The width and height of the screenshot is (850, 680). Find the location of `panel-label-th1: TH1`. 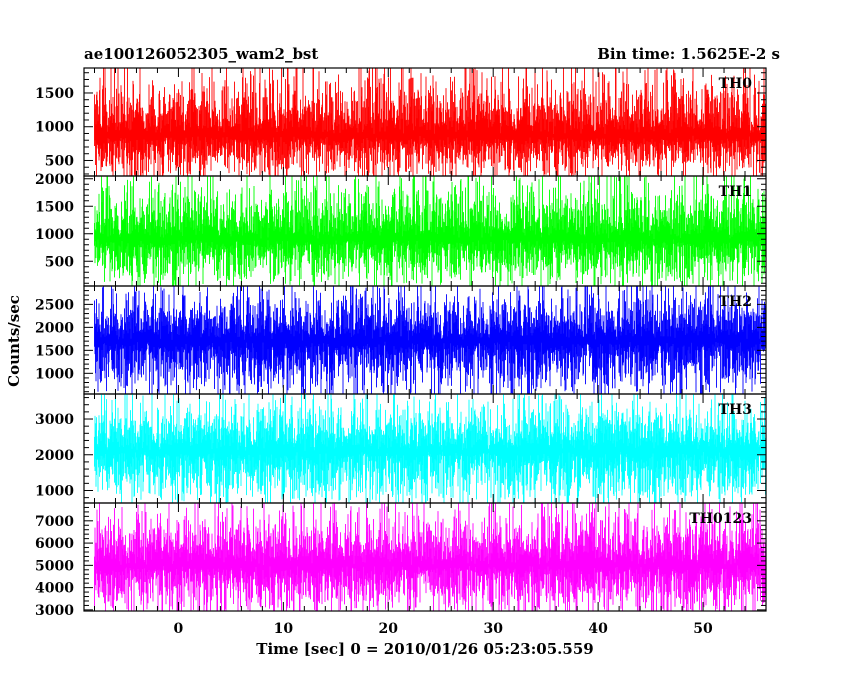

panel-label-th1: TH1 is located at coordinates (735, 192).